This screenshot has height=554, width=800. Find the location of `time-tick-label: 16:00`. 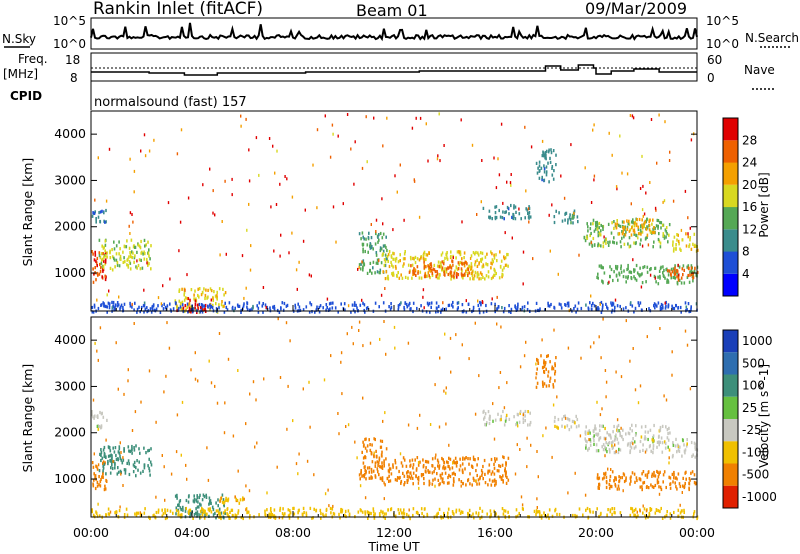

time-tick-label: 16:00 is located at coordinates (495, 532).